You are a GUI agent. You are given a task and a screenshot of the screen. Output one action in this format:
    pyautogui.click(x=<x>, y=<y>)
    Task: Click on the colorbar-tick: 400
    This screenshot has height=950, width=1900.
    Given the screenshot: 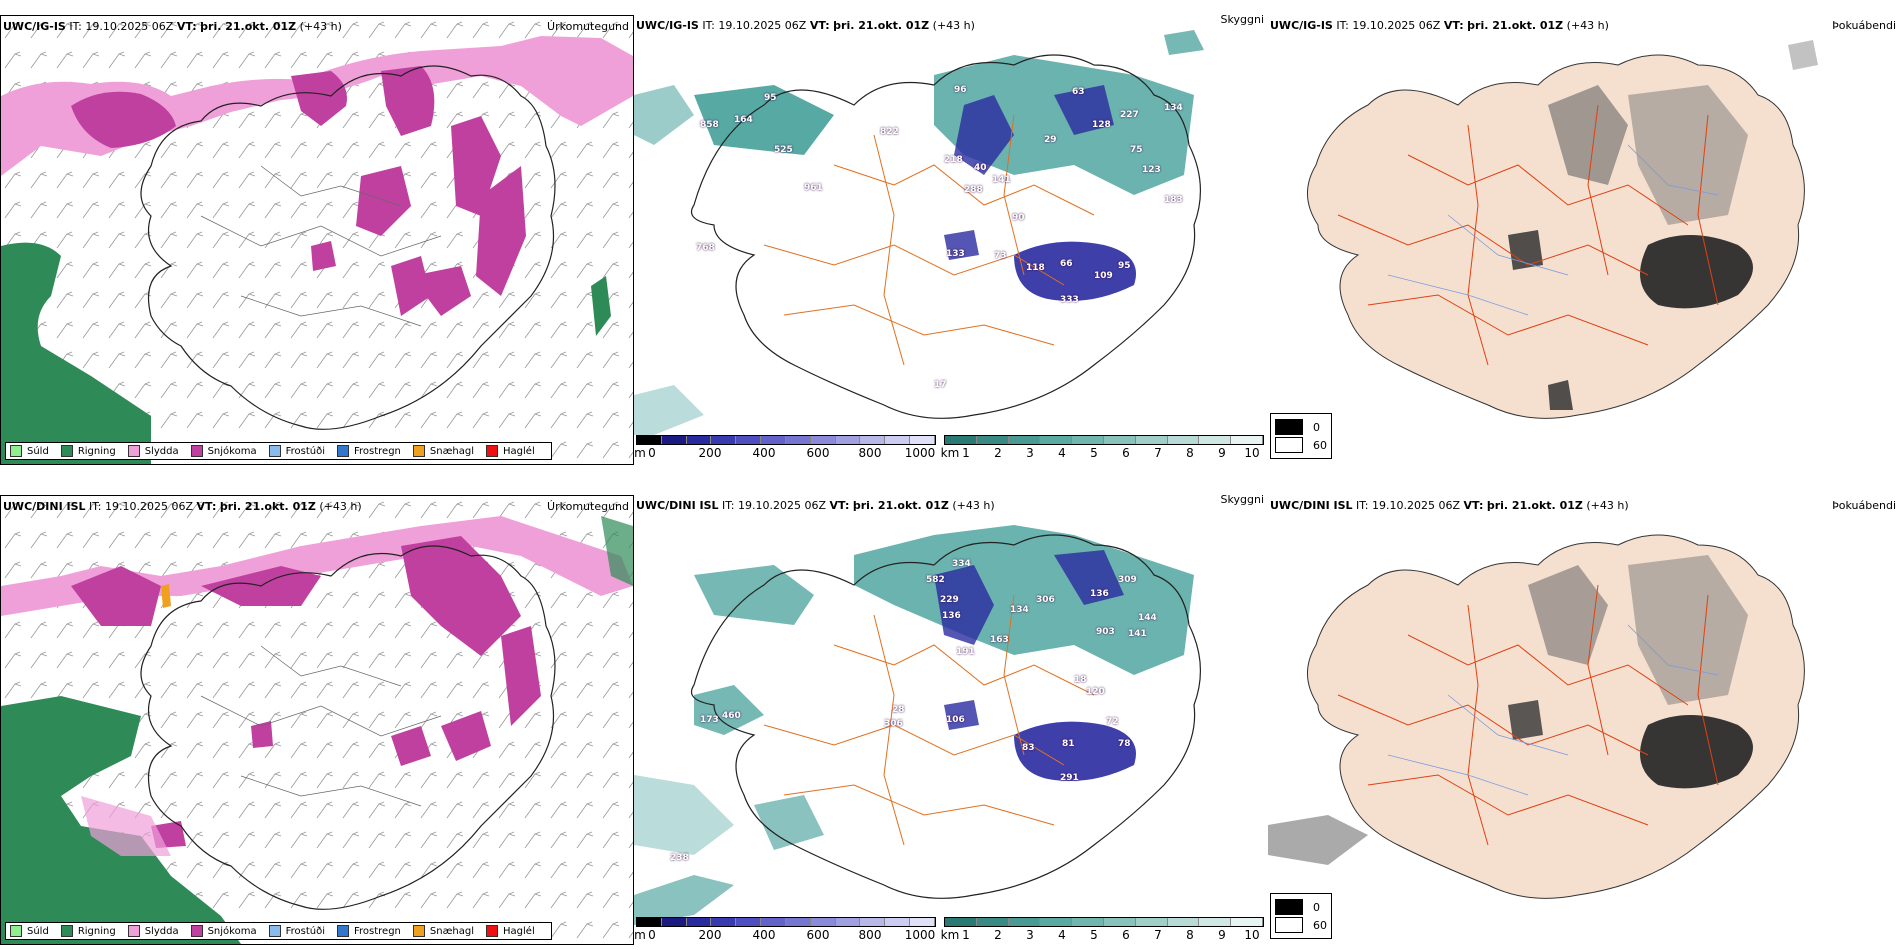 What is the action you would take?
    pyautogui.click(x=764, y=453)
    